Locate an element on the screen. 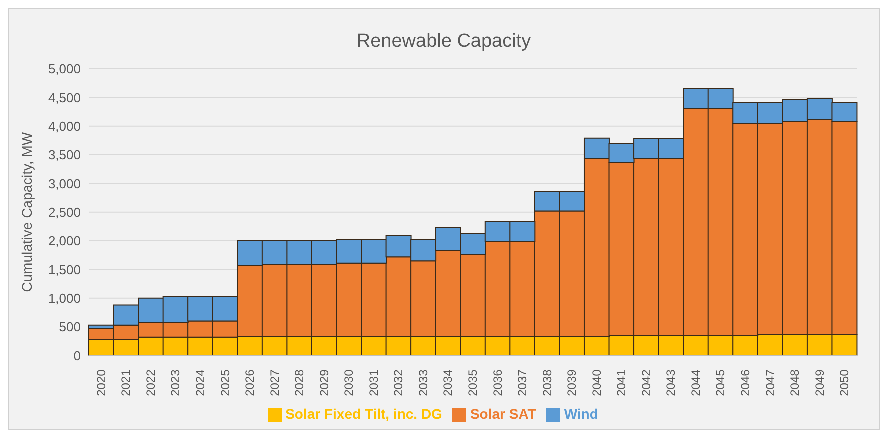 The image size is (887, 436). x-tick-label: 2046 is located at coordinates (745, 382).